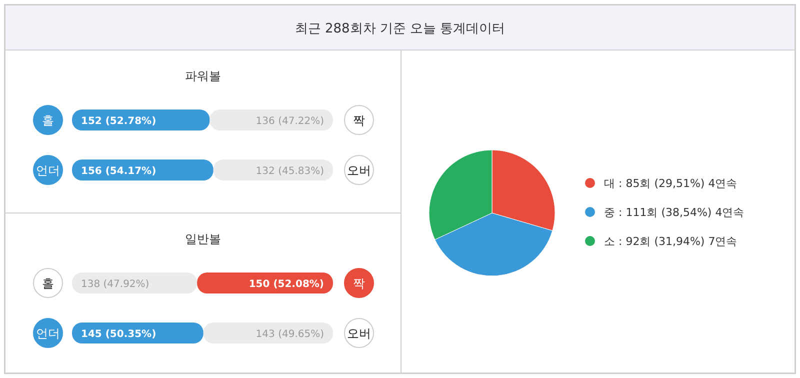 This screenshot has height=378, width=800. I want to click on legend-label: 소 : 92회 (31,94%) 7연속, so click(671, 241).